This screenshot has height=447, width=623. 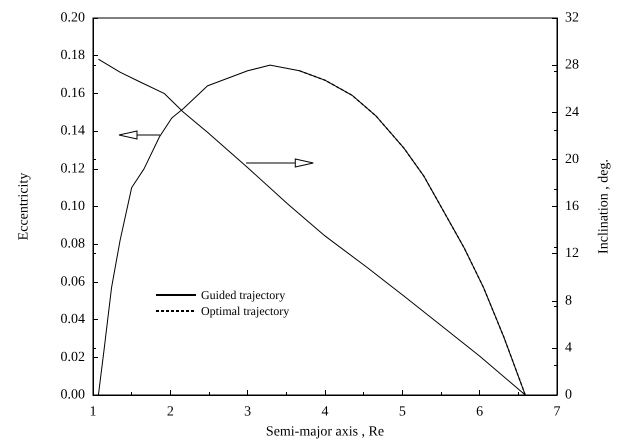 I want to click on y2-tick-label: 8, so click(x=568, y=300).